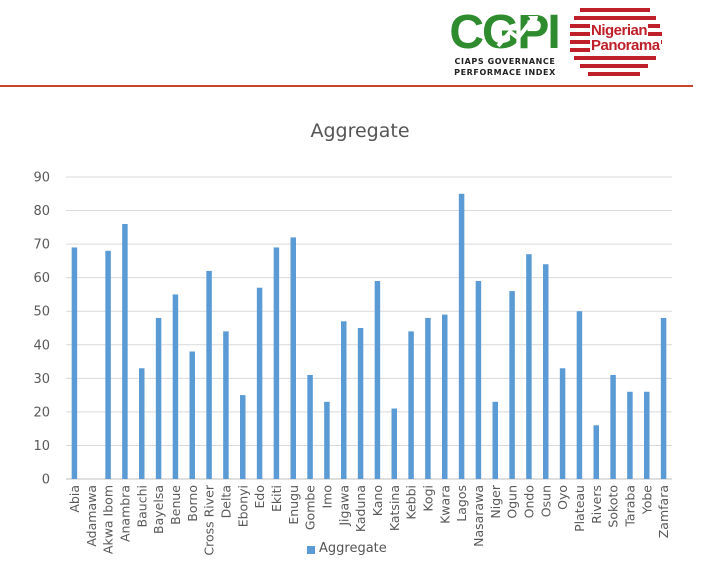  What do you see at coordinates (209, 519) in the screenshot?
I see `x-tick-label: Cross River` at bounding box center [209, 519].